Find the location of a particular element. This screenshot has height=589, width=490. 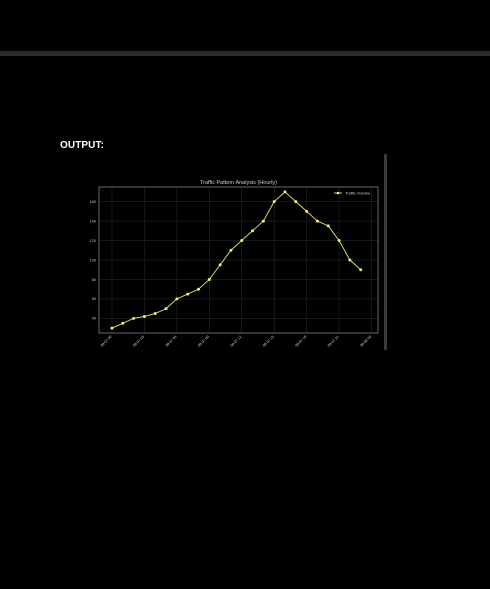

y-tick-label: 160 is located at coordinates (93, 202).